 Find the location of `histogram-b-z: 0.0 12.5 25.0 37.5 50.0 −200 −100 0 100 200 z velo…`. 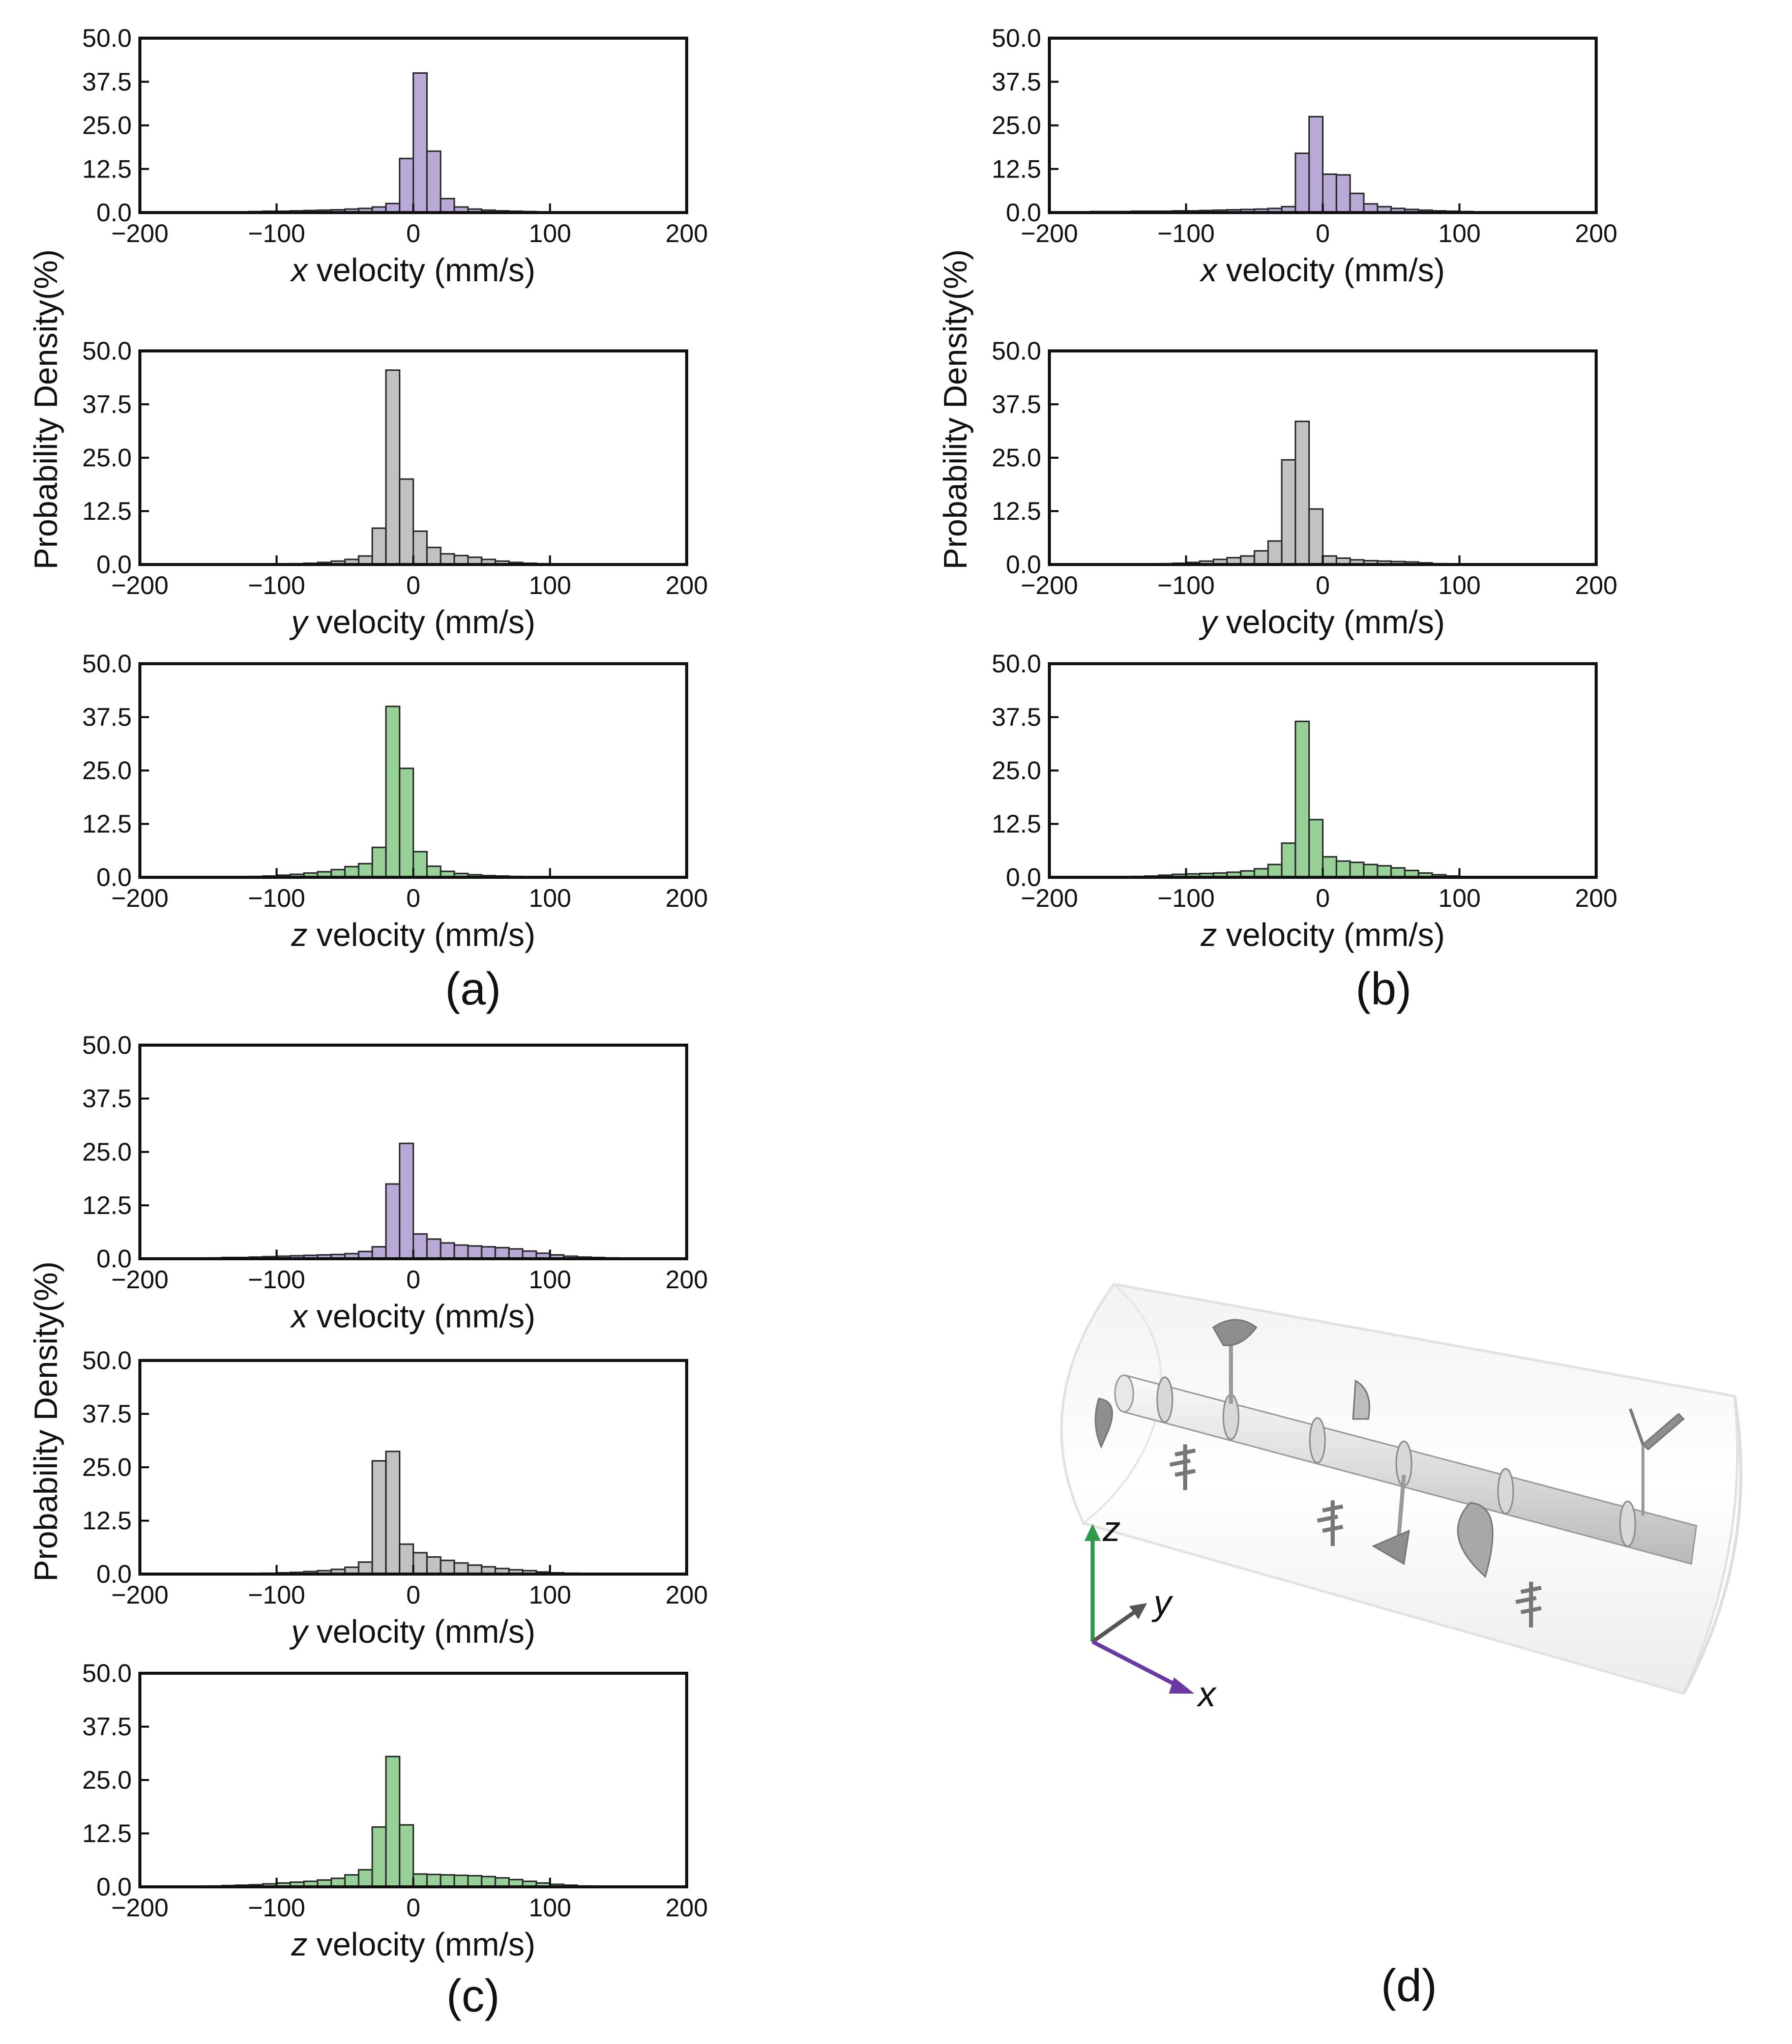

histogram-b-z: 0.0 12.5 25.0 37.5 50.0 −200 −100 0 100 200 z velo… is located at coordinates (1305, 801).